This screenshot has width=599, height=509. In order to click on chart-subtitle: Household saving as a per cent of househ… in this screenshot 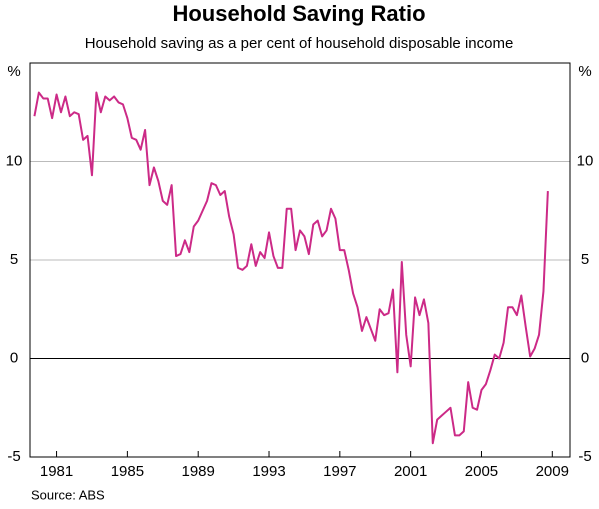, I will do `click(299, 43)`.